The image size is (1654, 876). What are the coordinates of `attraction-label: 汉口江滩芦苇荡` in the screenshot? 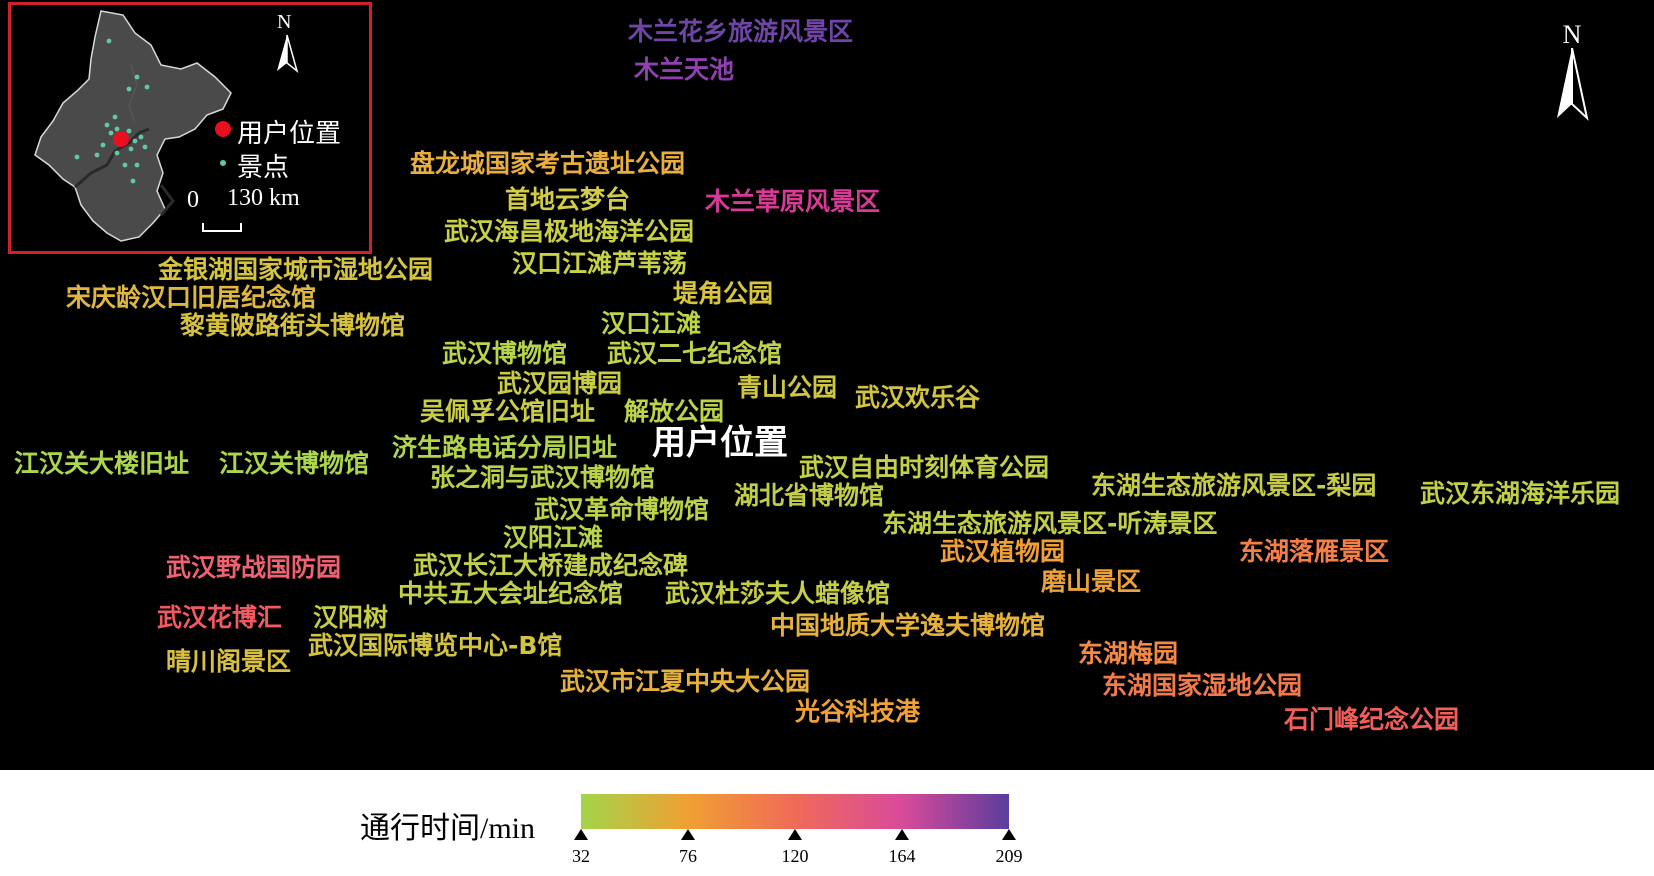 It's located at (600, 263).